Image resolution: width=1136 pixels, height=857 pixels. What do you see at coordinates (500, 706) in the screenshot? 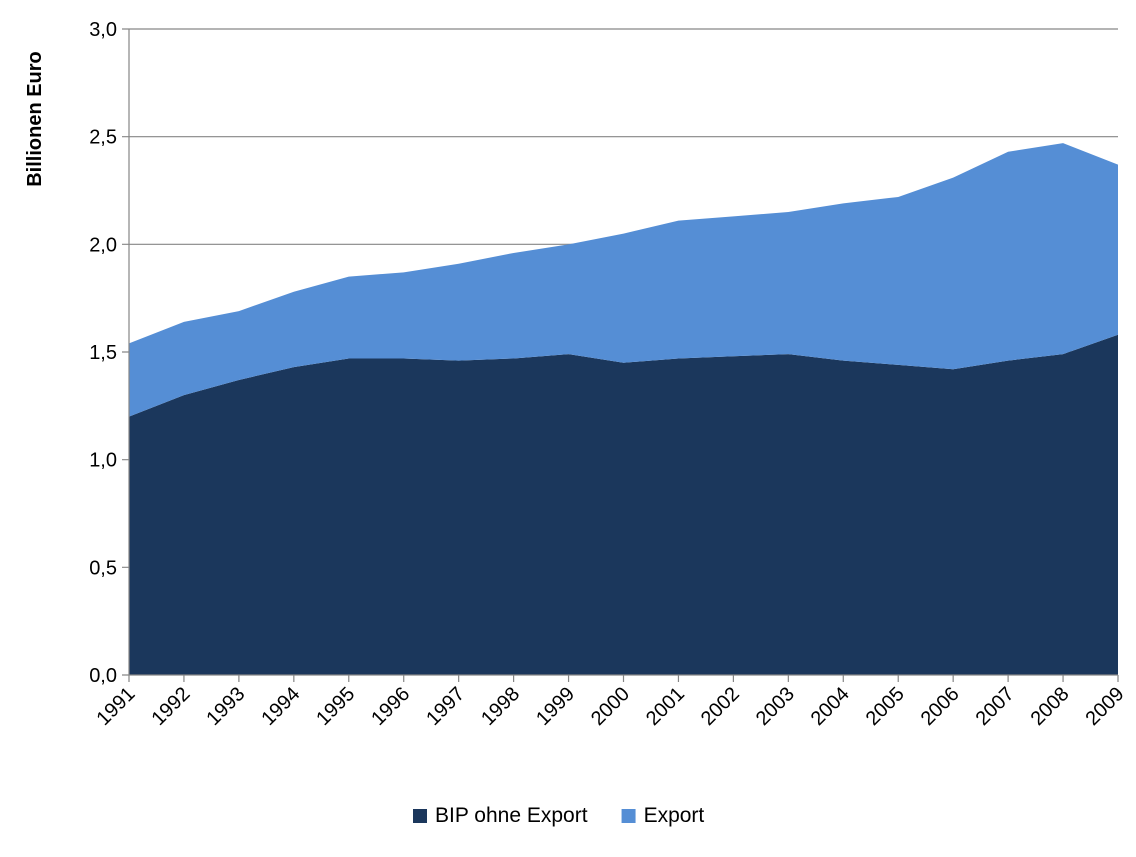
I see `x-tick-label-7: 1998` at bounding box center [500, 706].